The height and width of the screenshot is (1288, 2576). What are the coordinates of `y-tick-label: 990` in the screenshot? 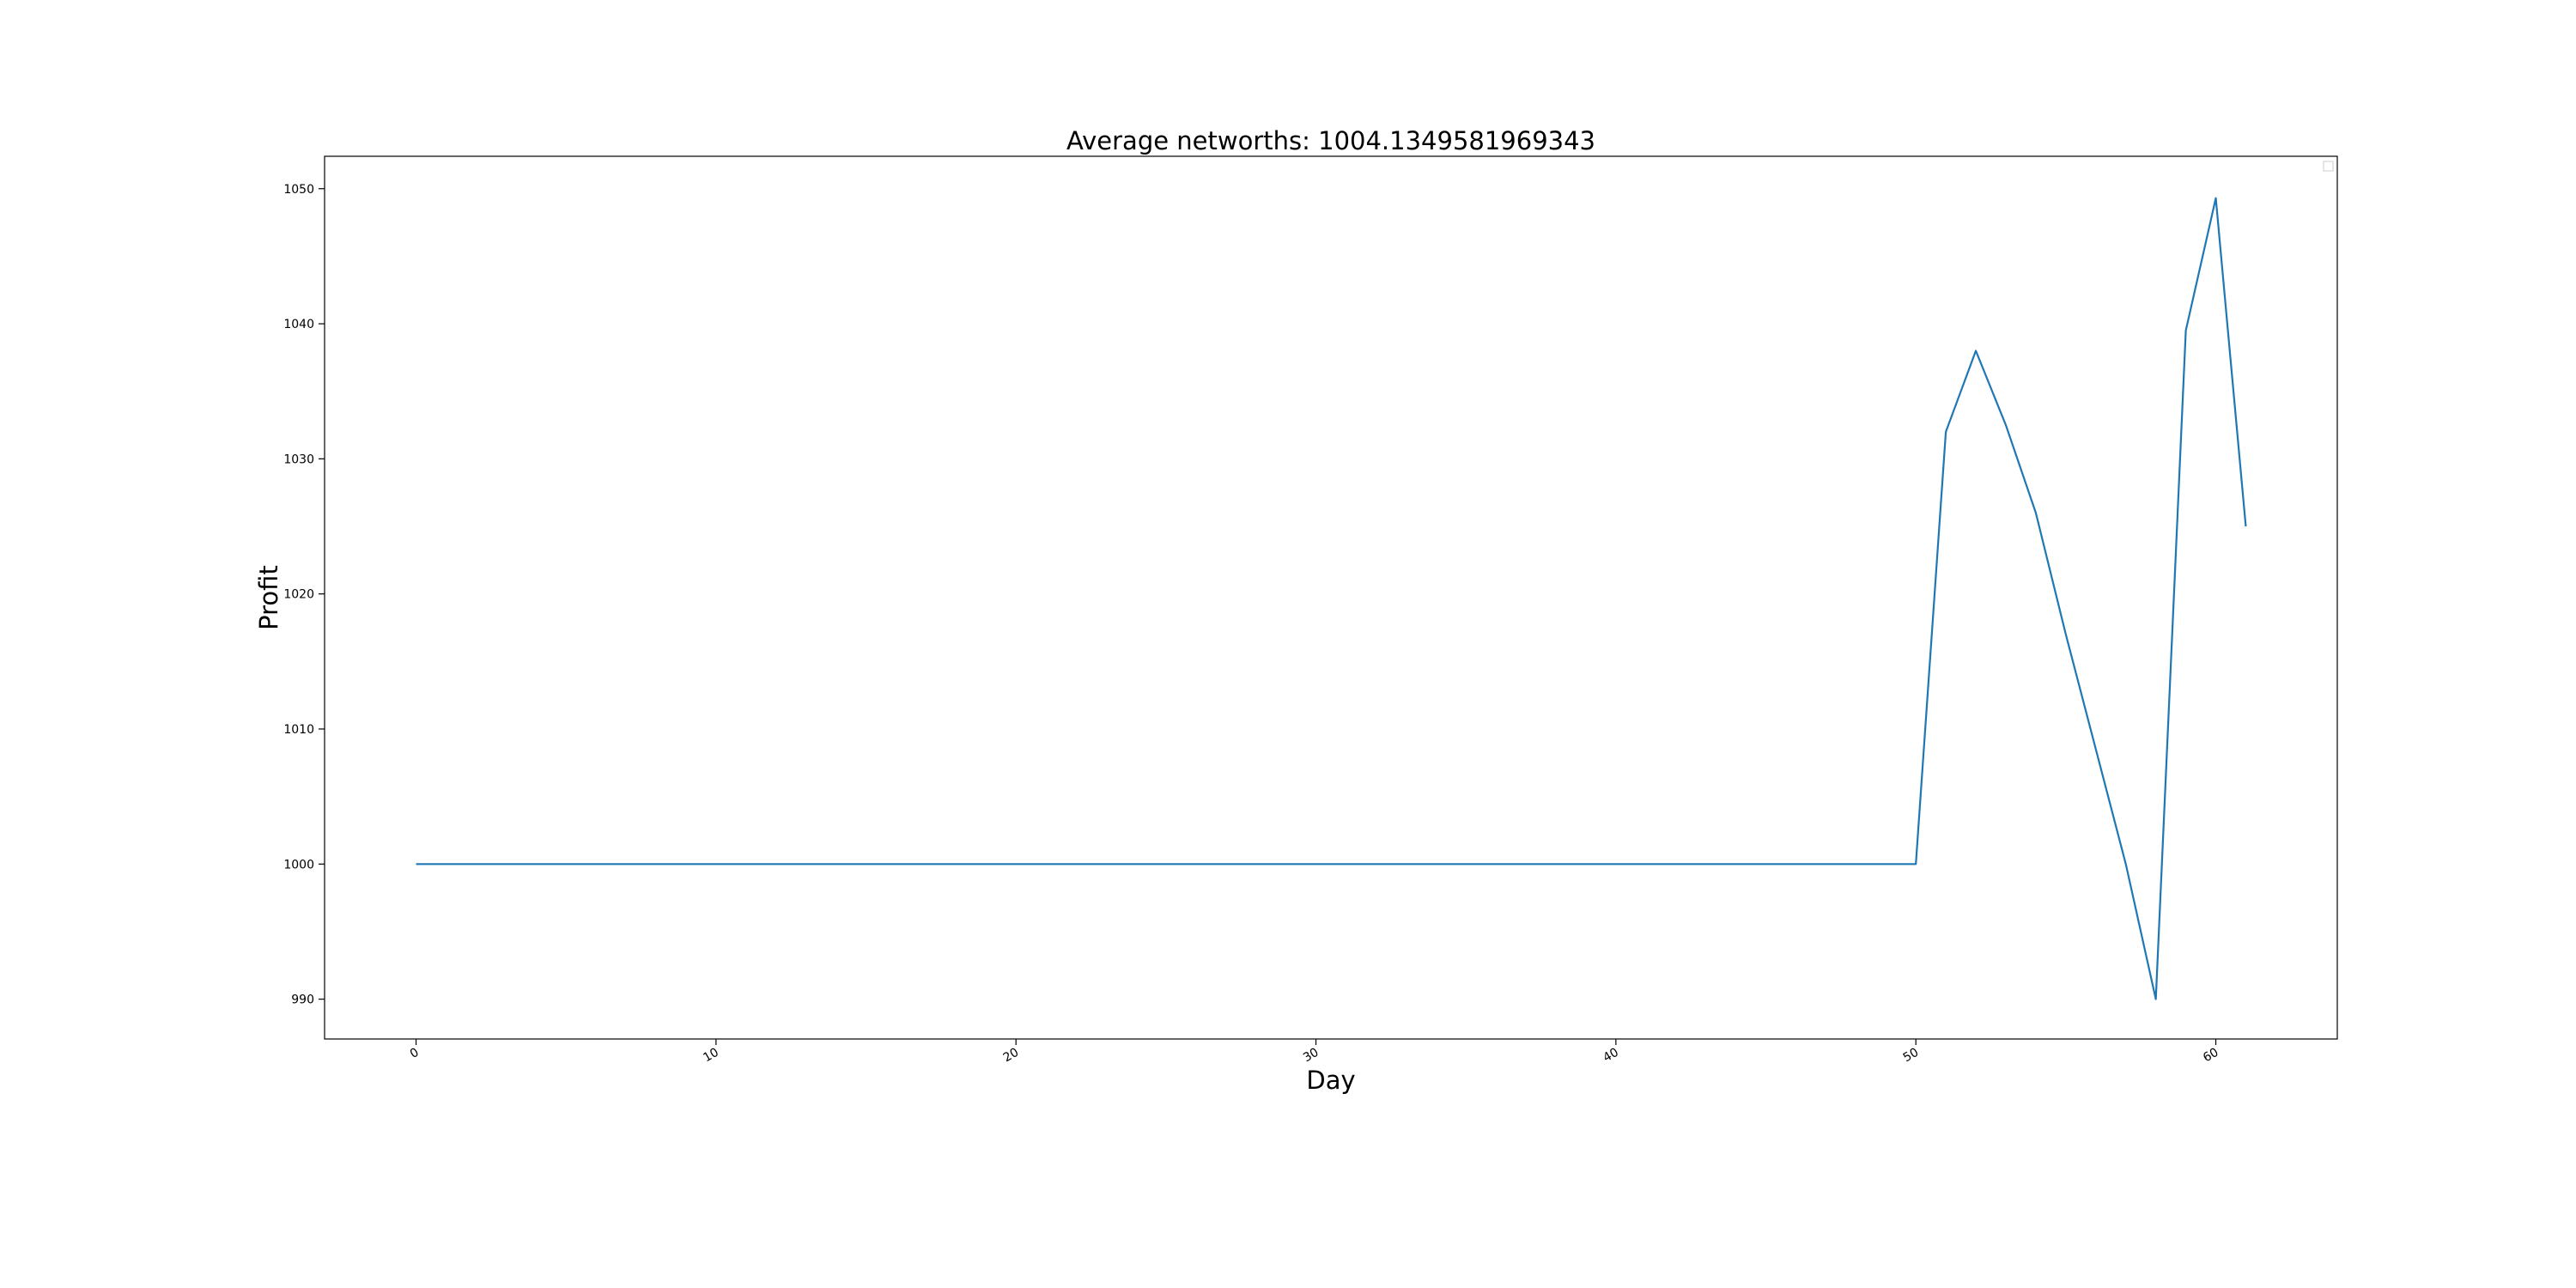 It's located at (302, 1000).